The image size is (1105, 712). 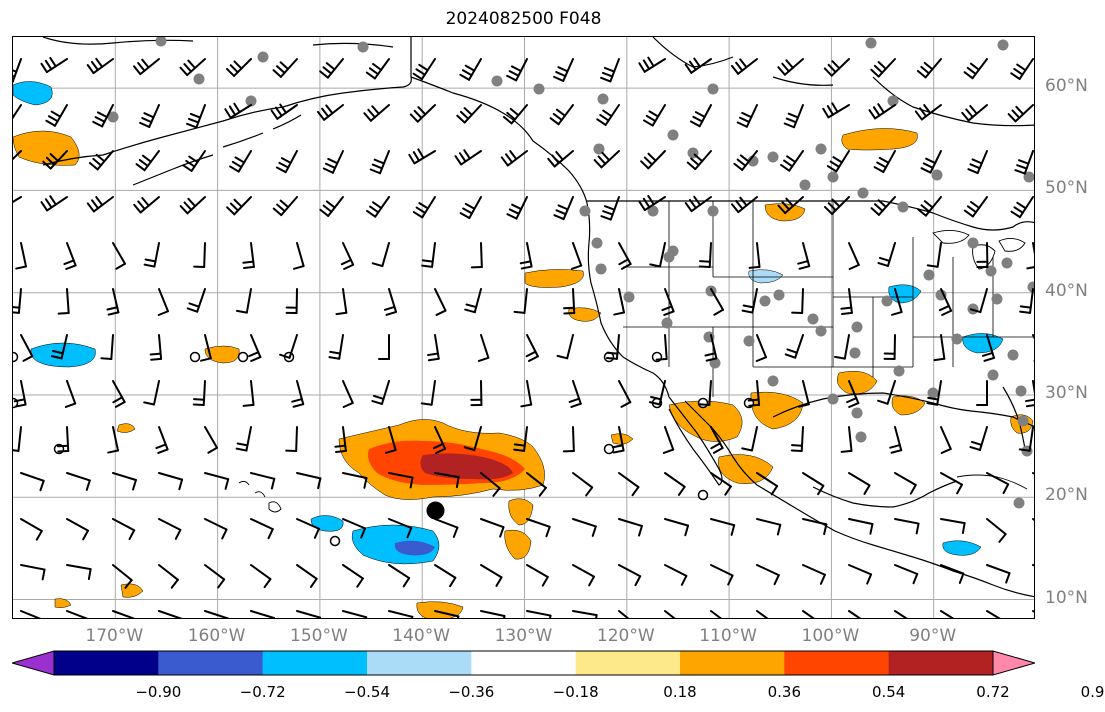 I want to click on colorbar-bin, so click(x=106, y=663).